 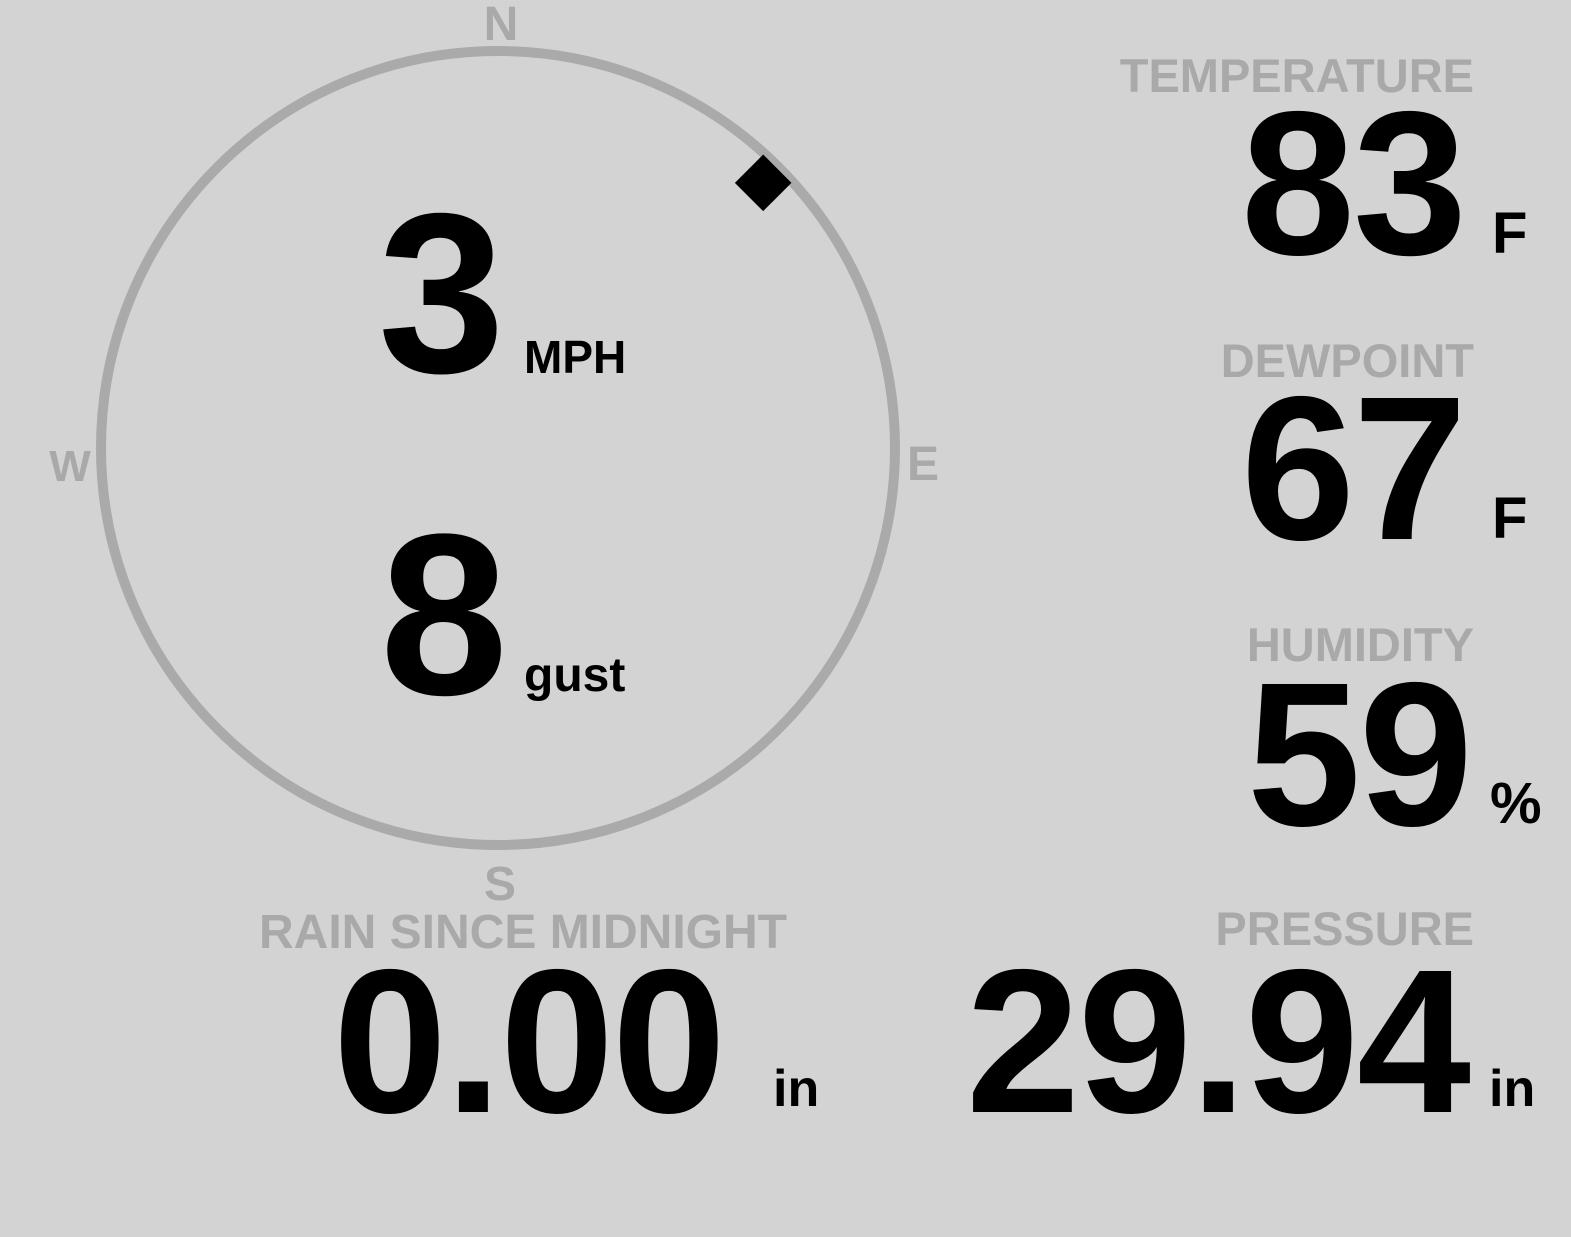 What do you see at coordinates (575, 357) in the screenshot?
I see `wind-speed-unit: MPH` at bounding box center [575, 357].